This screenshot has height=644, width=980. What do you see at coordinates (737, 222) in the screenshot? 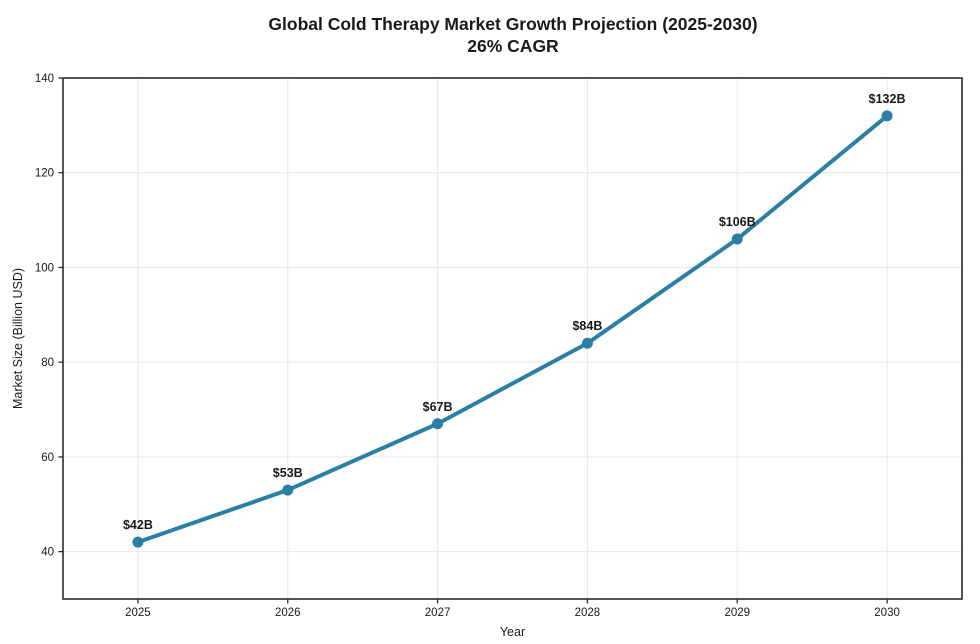
I see `data-label-2029: $106B` at bounding box center [737, 222].